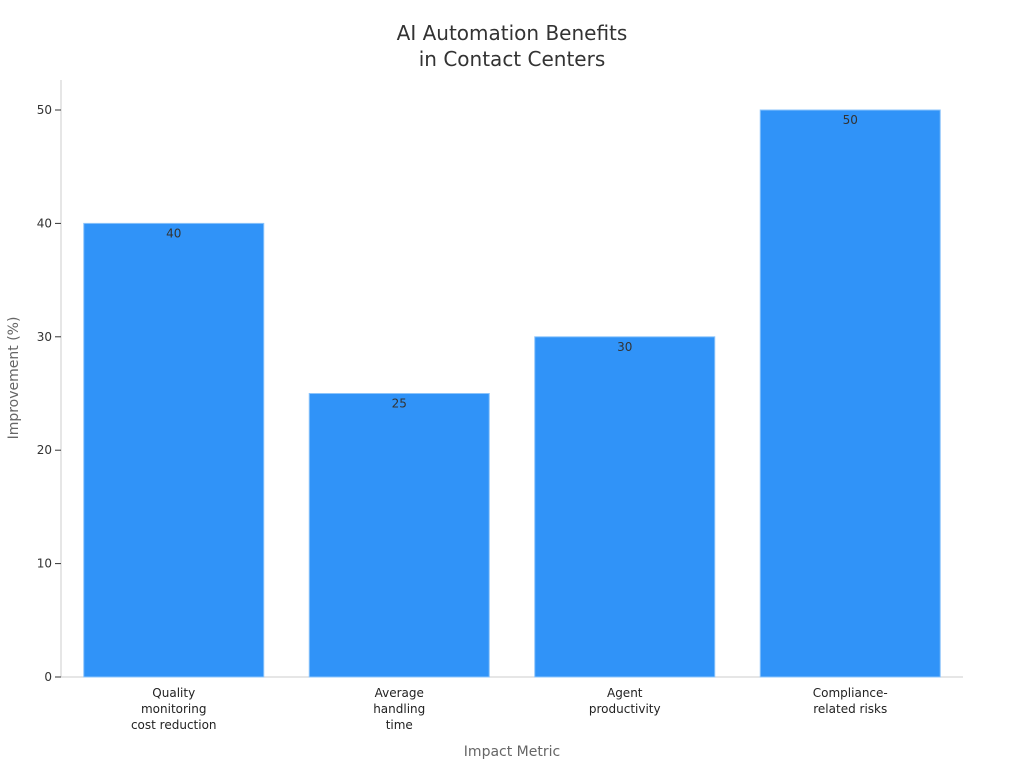  I want to click on data-label: 30, so click(624, 347).